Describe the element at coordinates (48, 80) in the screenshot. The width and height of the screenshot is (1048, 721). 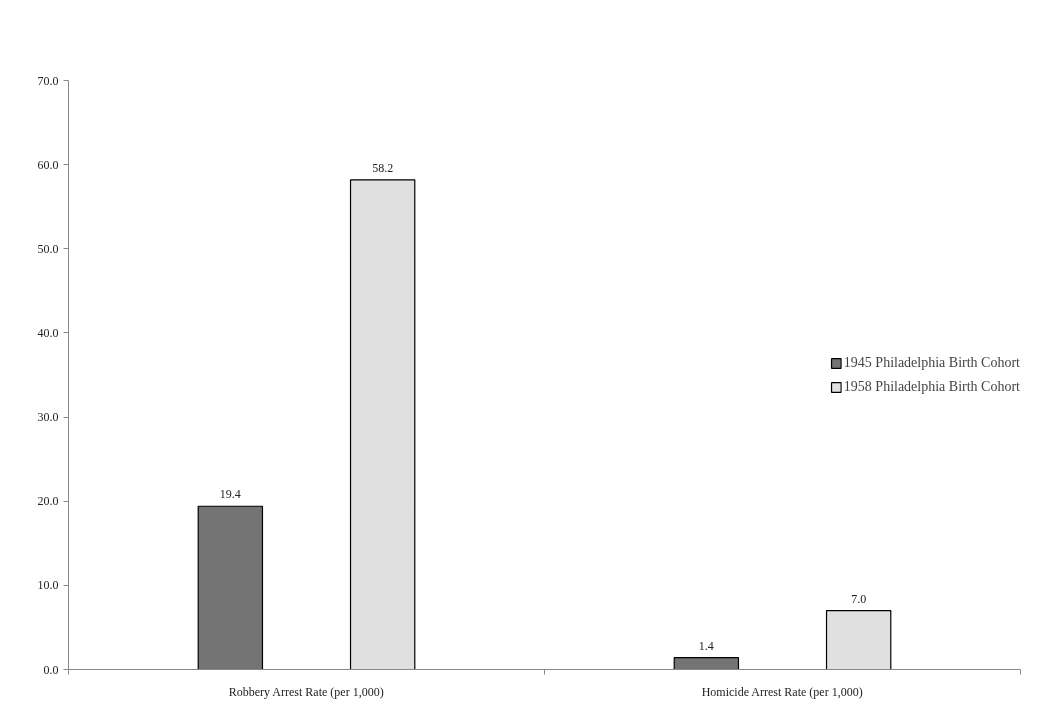
I see `y-tick-label: 70.0` at that location.